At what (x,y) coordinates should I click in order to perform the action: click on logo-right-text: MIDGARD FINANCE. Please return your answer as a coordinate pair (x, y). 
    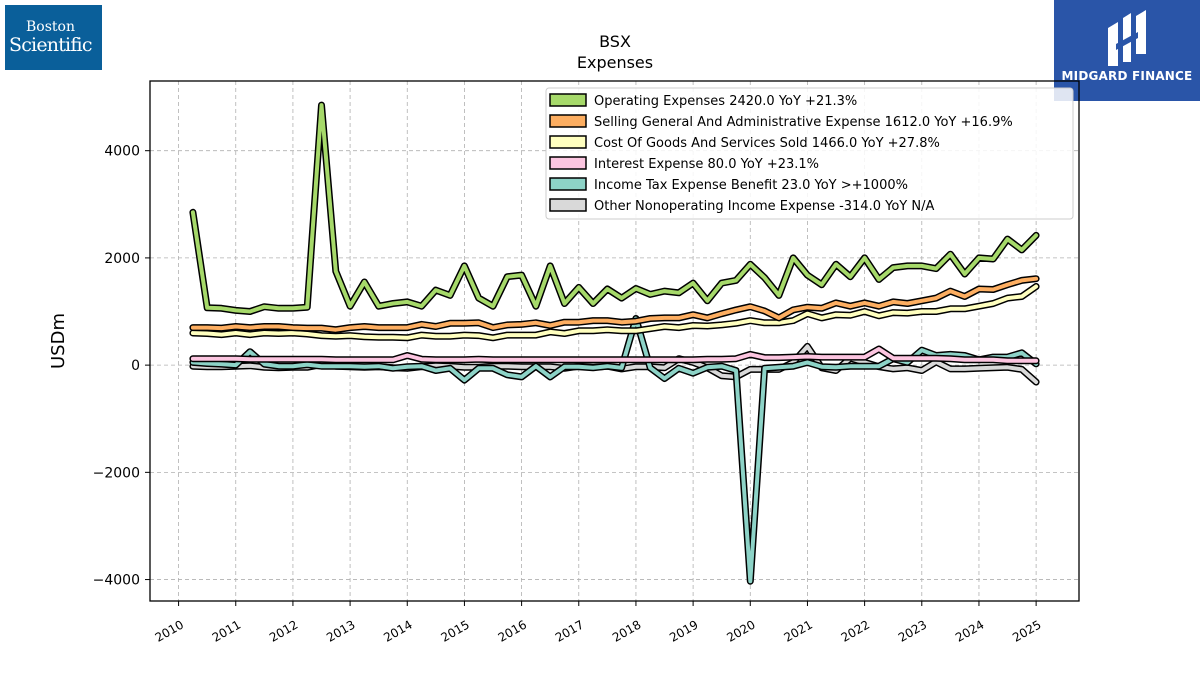
    Looking at the image, I should click on (1127, 76).